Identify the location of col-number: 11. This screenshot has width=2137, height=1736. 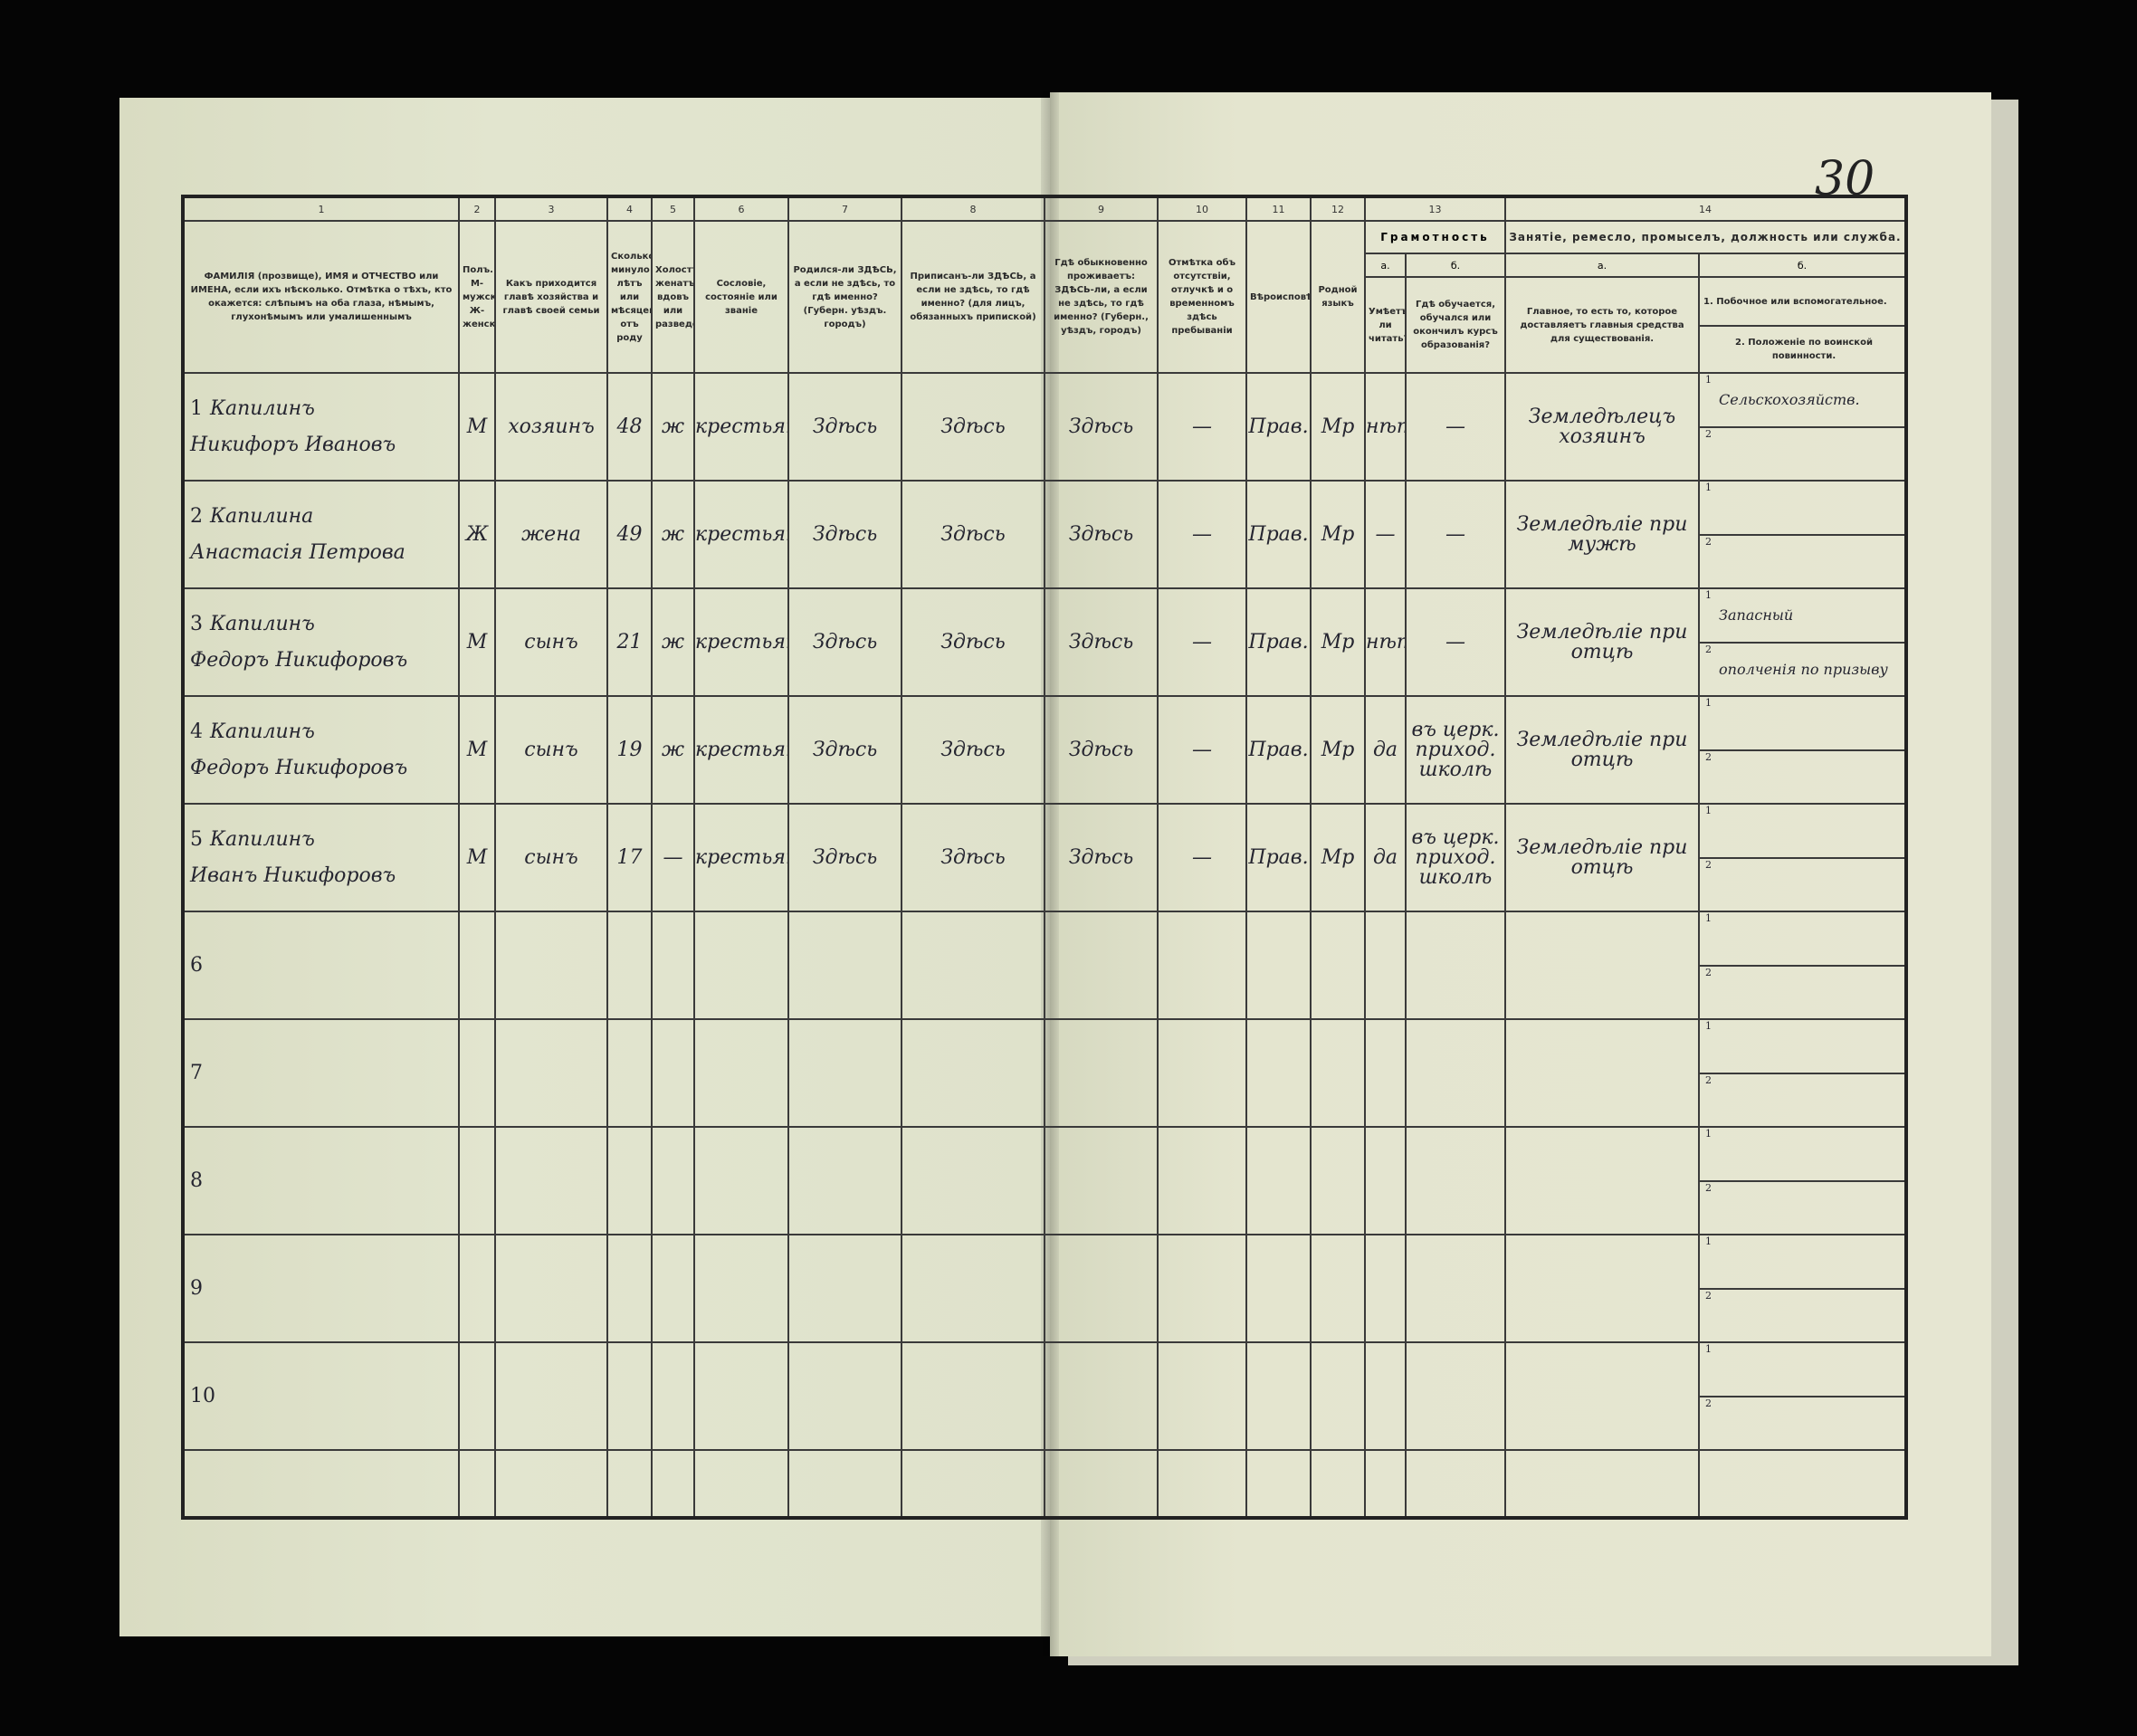
(1278, 209).